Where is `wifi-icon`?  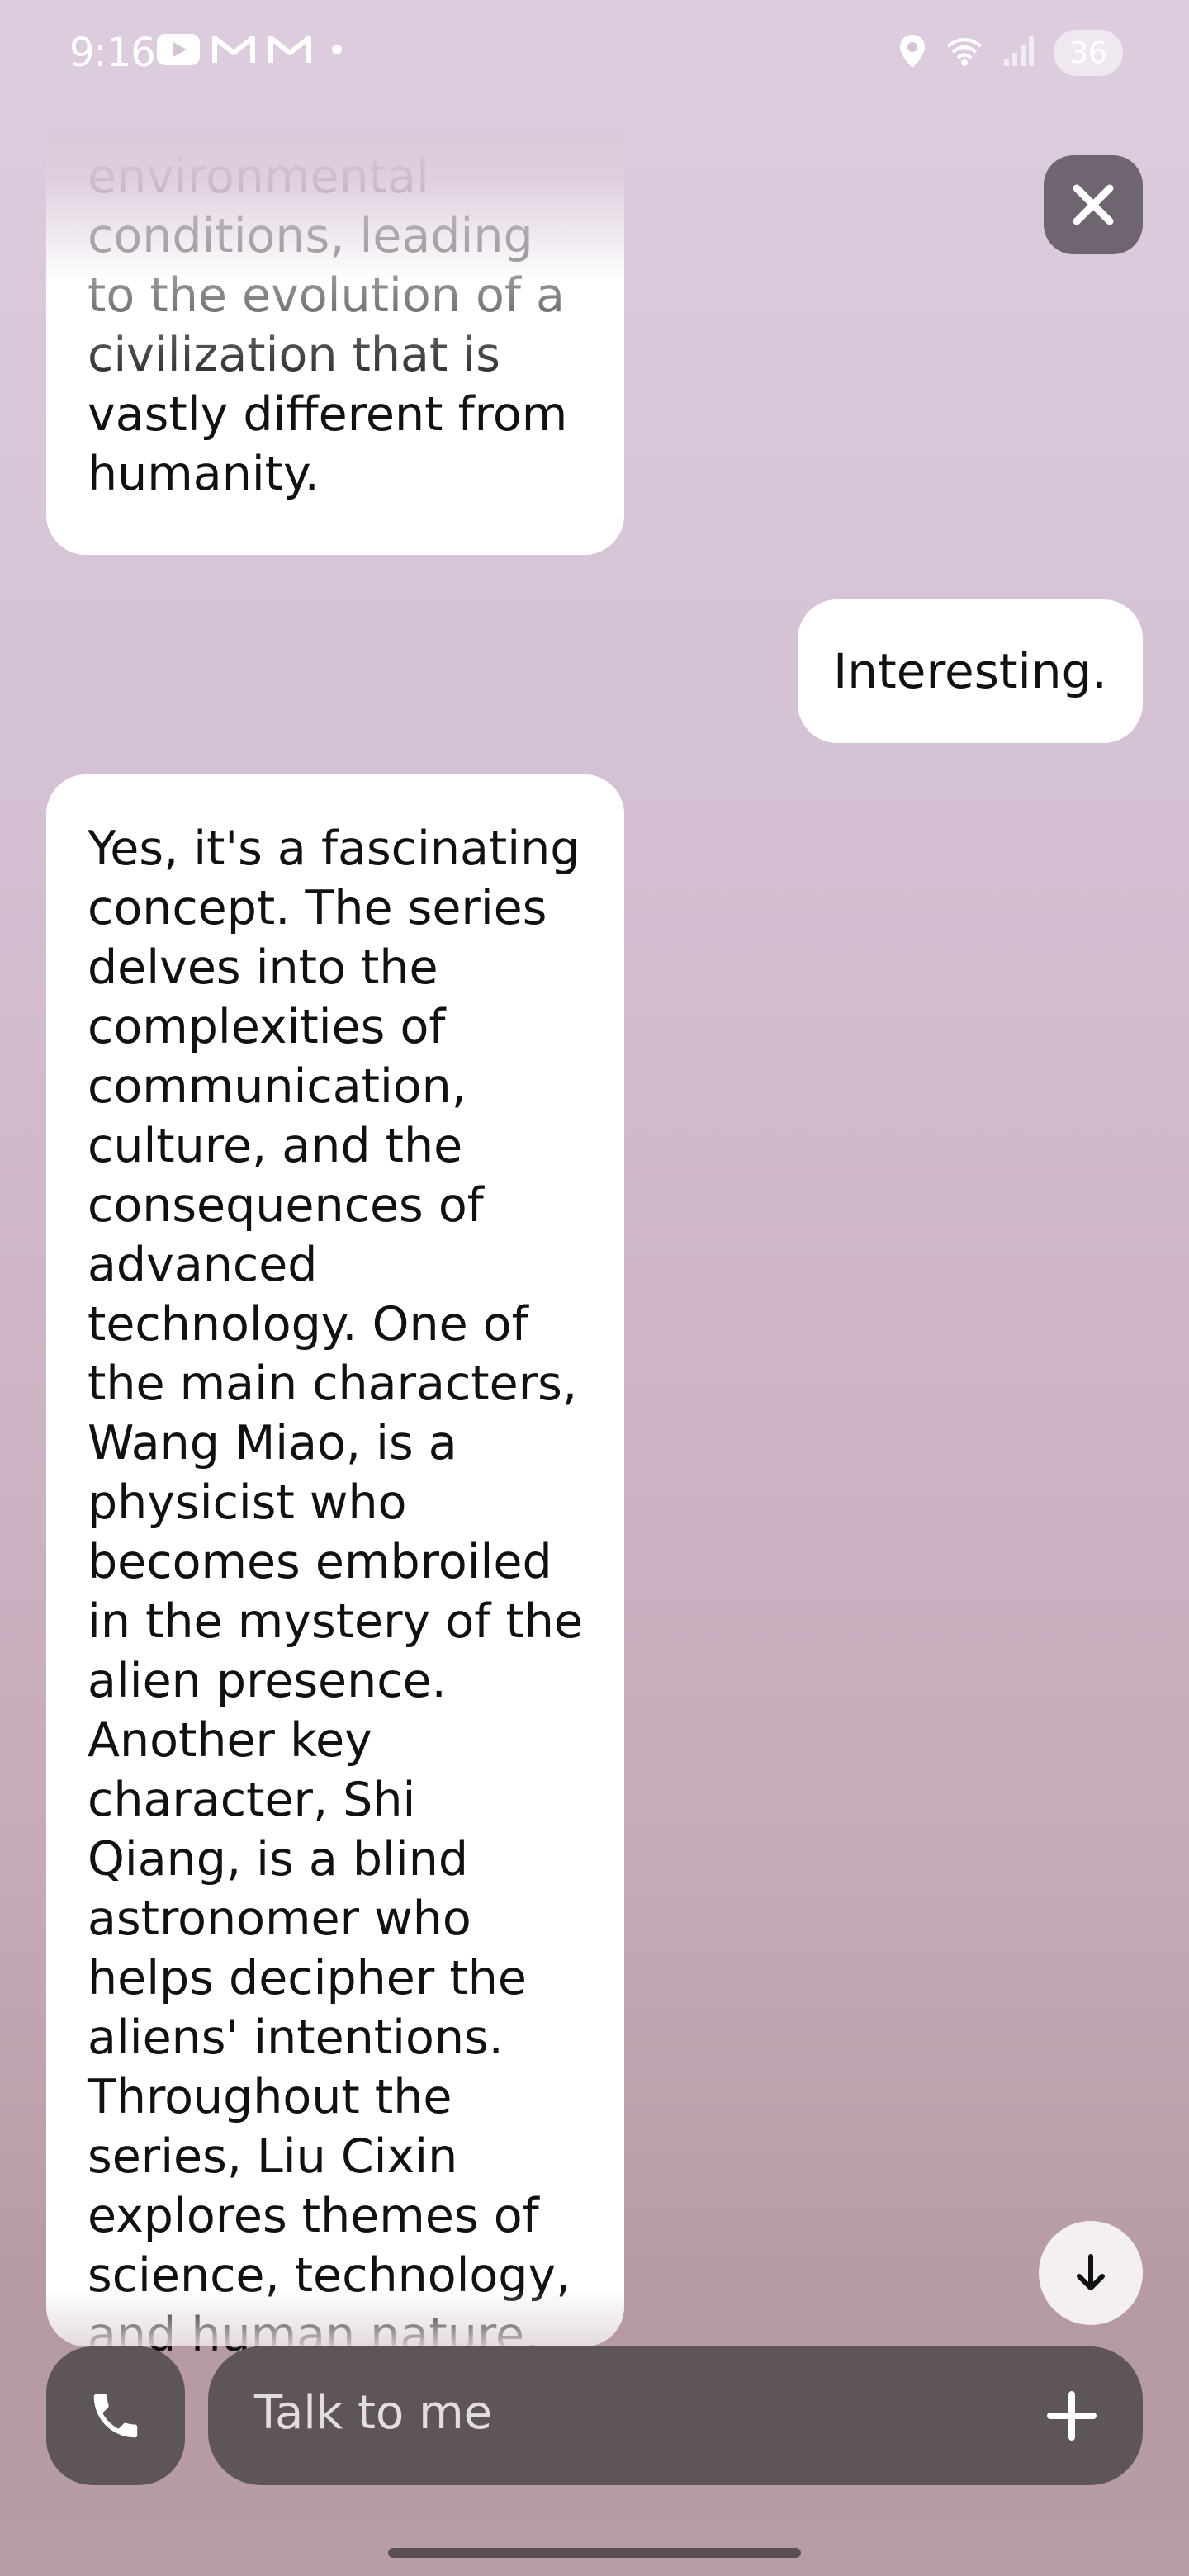
wifi-icon is located at coordinates (964, 53).